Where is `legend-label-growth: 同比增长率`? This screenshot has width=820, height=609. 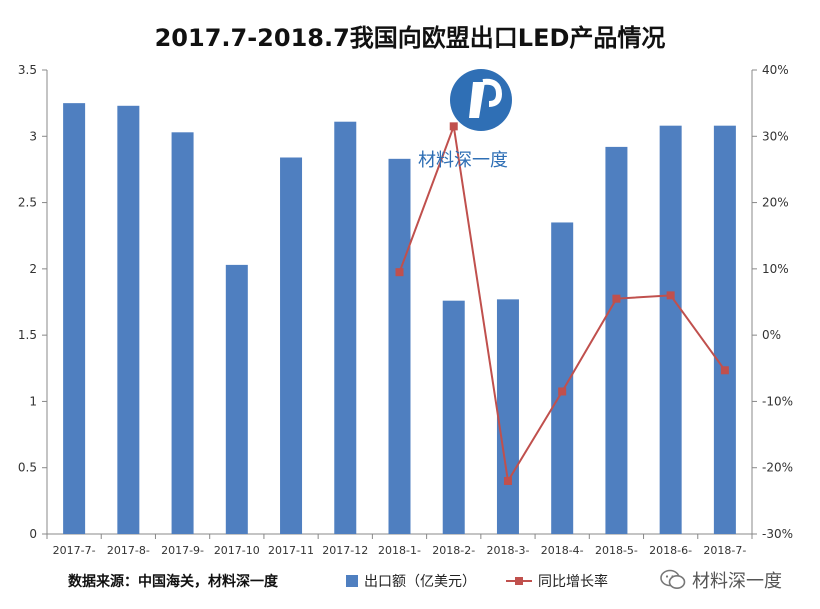 legend-label-growth: 同比增长率 is located at coordinates (573, 582).